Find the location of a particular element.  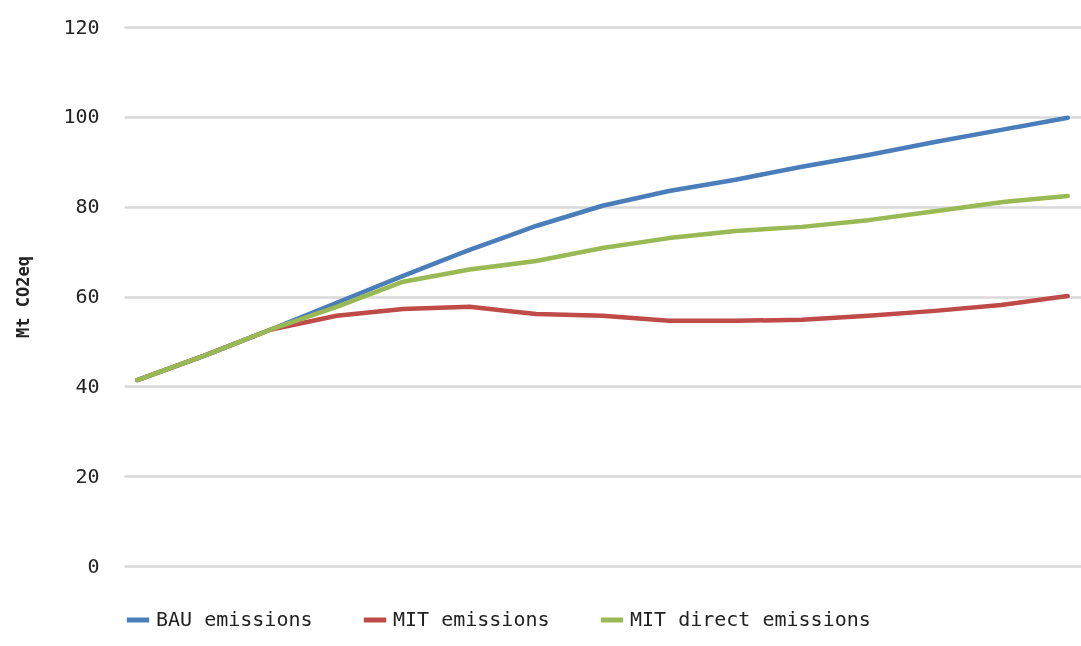

legend-label: MIT emissions is located at coordinates (471, 619).